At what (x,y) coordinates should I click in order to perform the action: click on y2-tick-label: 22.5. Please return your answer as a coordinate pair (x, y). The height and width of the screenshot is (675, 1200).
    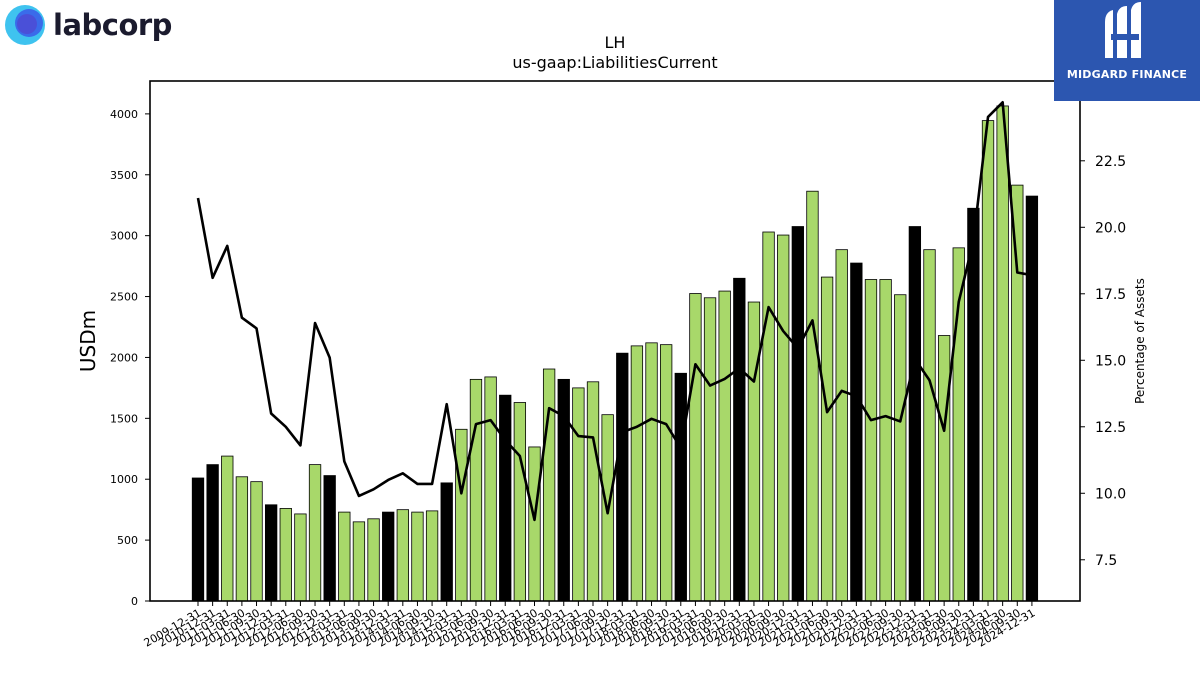
    Looking at the image, I should click on (1110, 162).